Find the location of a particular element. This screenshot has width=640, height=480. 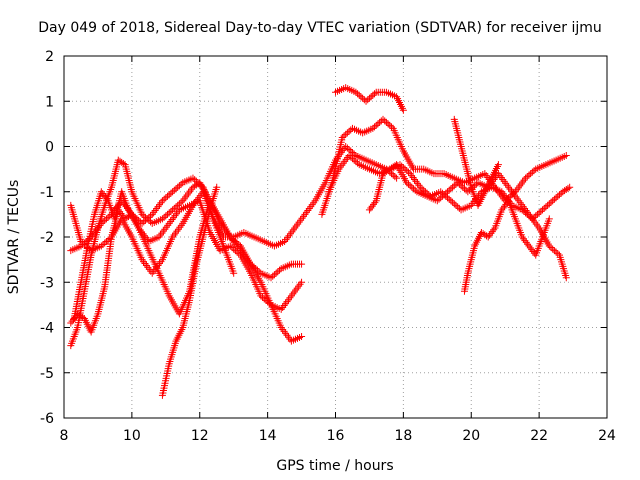

x-tick-label: 16 is located at coordinates (336, 436).